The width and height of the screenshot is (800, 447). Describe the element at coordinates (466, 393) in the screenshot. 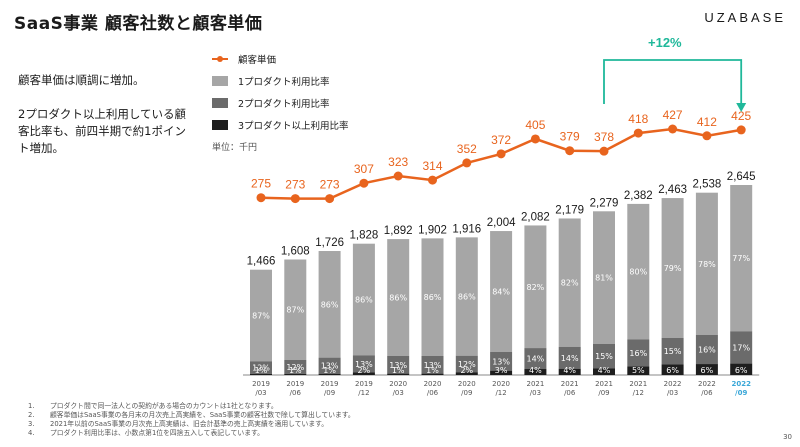

I see `x-tick-period: /09` at that location.